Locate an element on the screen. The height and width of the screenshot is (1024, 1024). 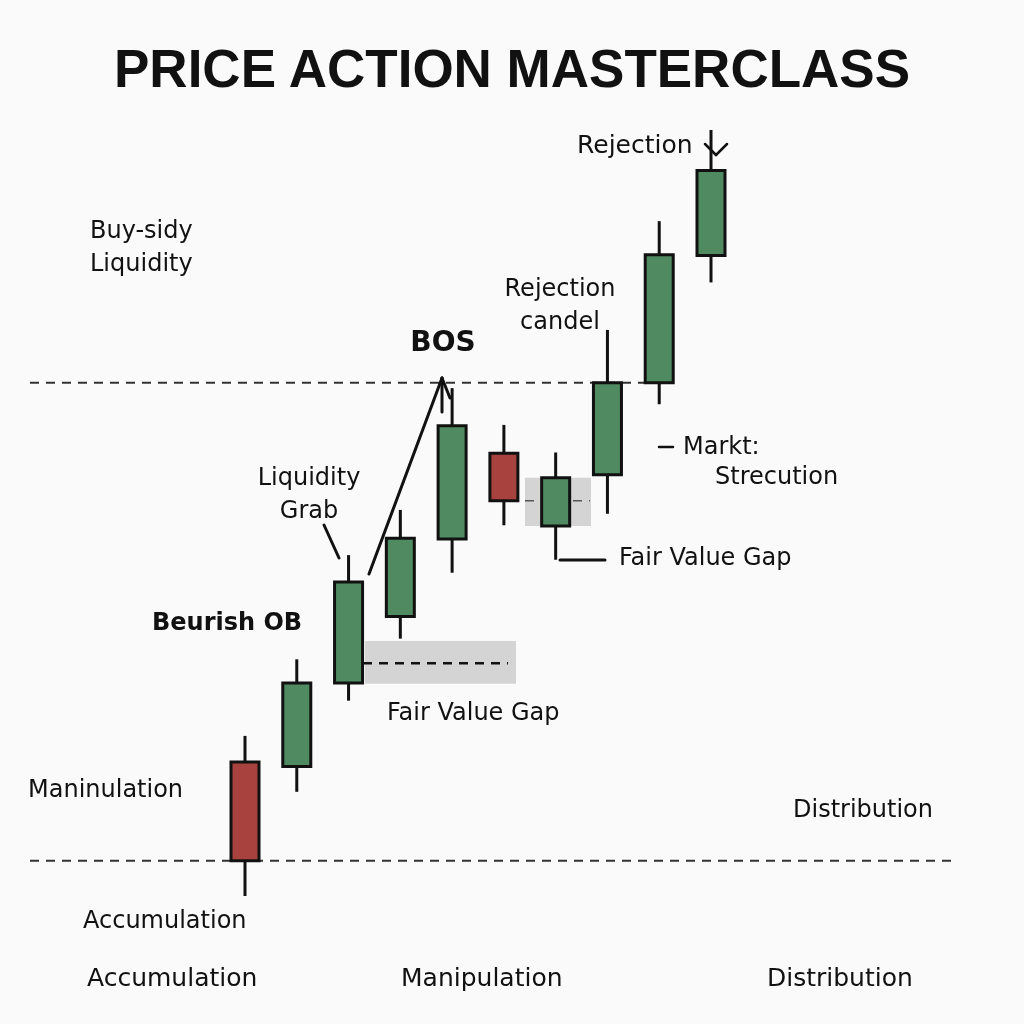
text: Buy-sidy Liquidity is located at coordinates (141, 246).